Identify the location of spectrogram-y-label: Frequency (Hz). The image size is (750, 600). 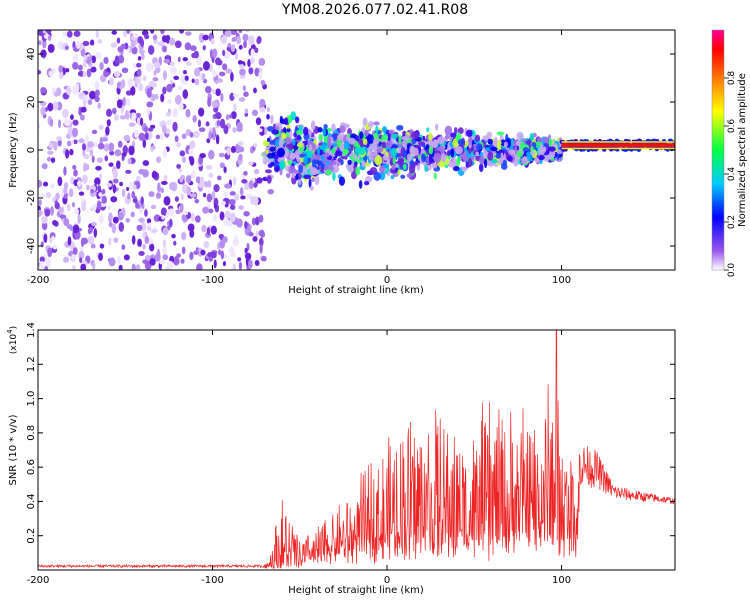
(13, 150).